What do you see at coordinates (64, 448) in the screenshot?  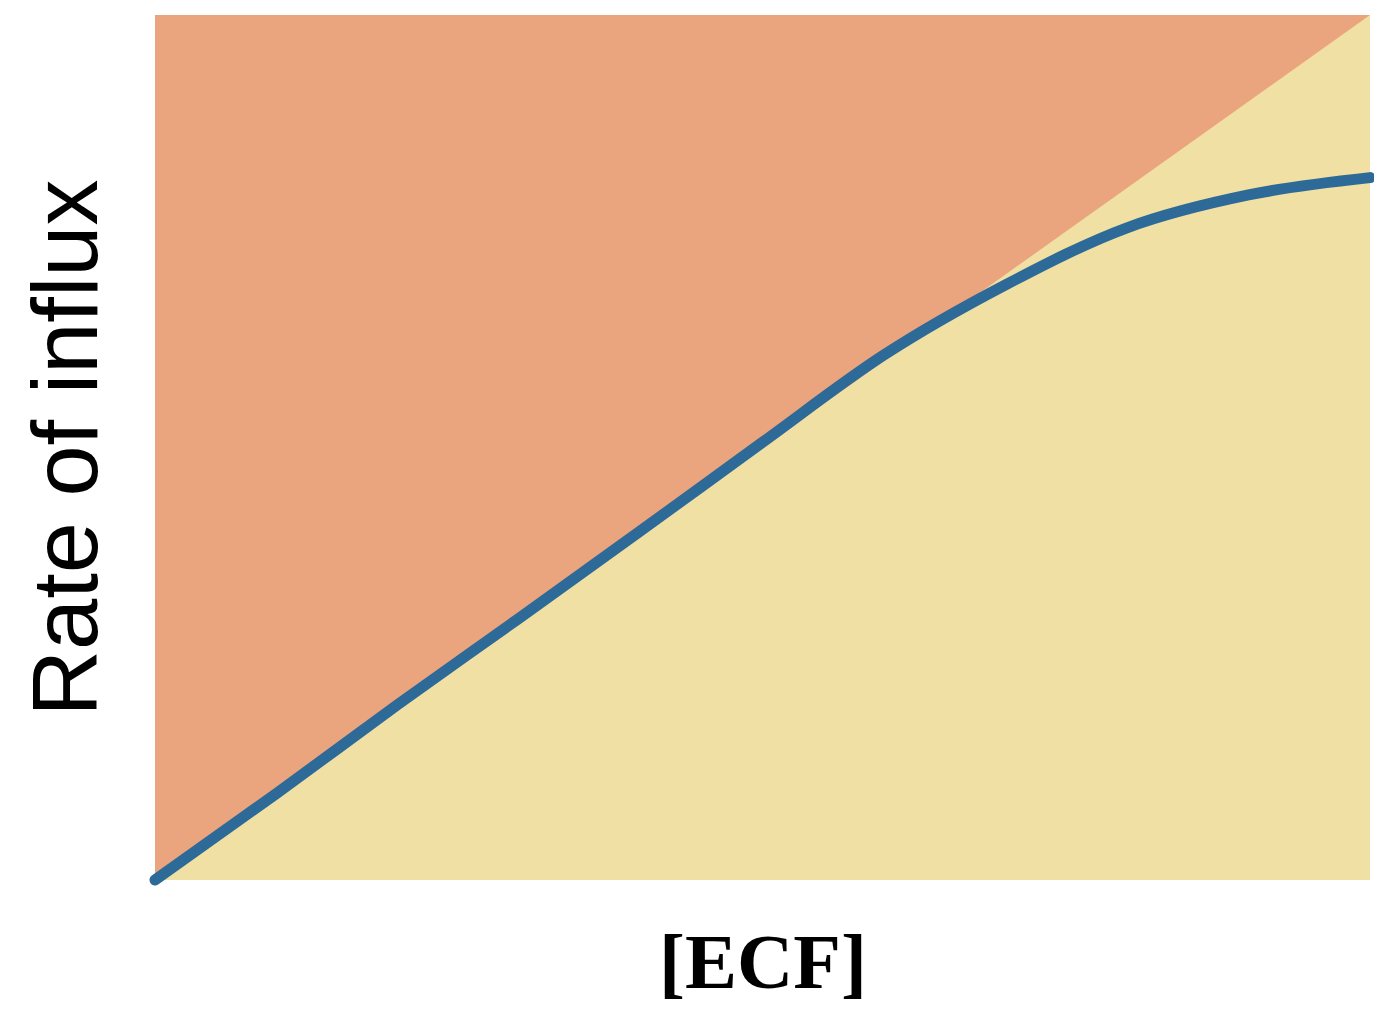 I see `y-axis-title: Rate of influx` at bounding box center [64, 448].